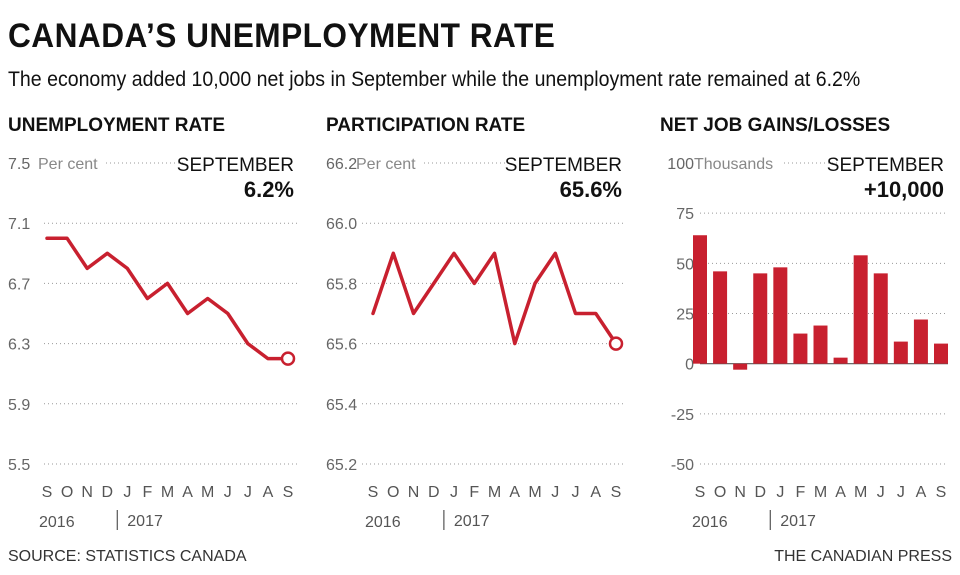 This screenshot has width=960, height=575. I want to click on chart1-unit-label: Per cent, so click(68, 164).